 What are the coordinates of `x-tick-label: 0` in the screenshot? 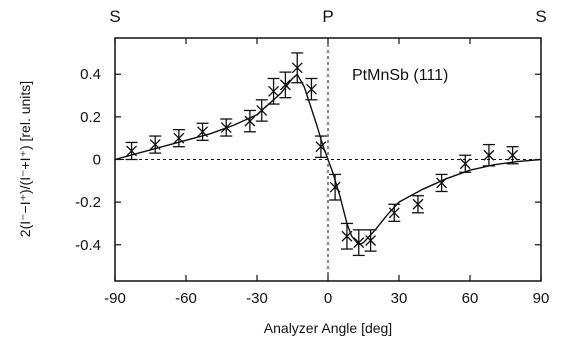 It's located at (328, 298).